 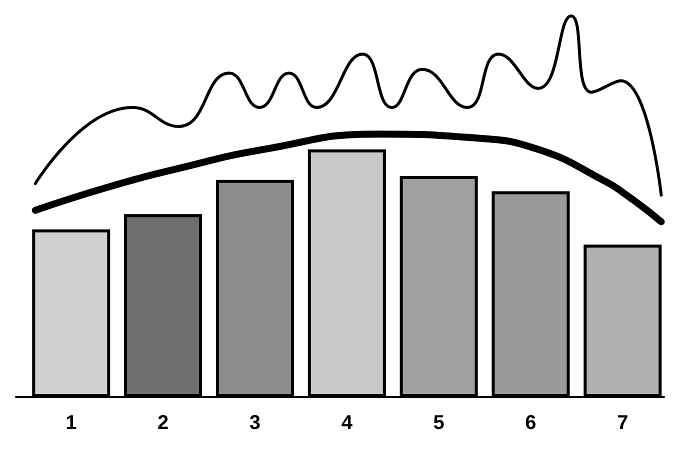 I want to click on x-tick-label: 3, so click(x=255, y=423).